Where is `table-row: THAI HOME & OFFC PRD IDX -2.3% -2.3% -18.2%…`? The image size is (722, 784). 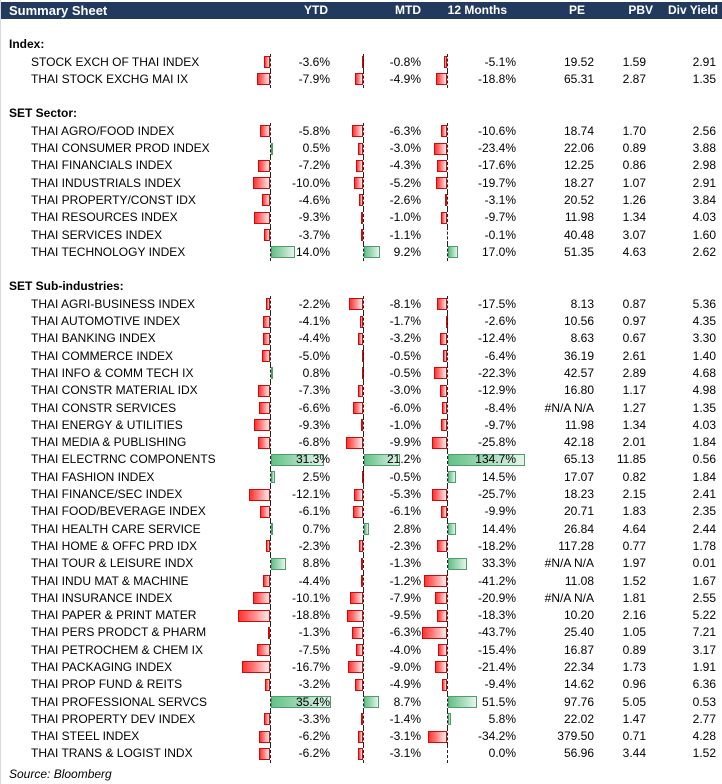 table-row: THAI HOME & OFFC PRD IDX -2.3% -2.3% -18.2%… is located at coordinates (361, 546).